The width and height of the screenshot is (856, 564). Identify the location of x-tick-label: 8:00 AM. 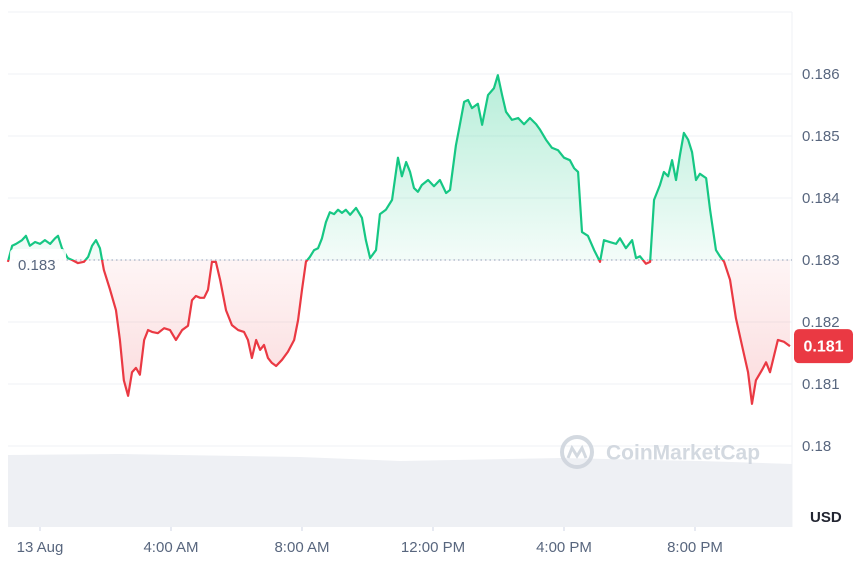
(301, 547).